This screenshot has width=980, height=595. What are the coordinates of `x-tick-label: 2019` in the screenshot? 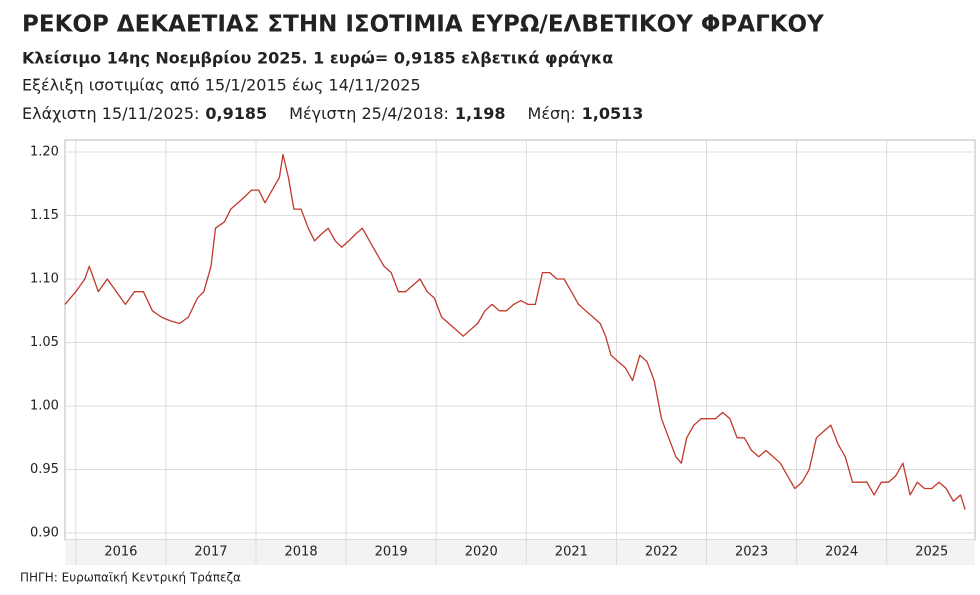 It's located at (391, 552).